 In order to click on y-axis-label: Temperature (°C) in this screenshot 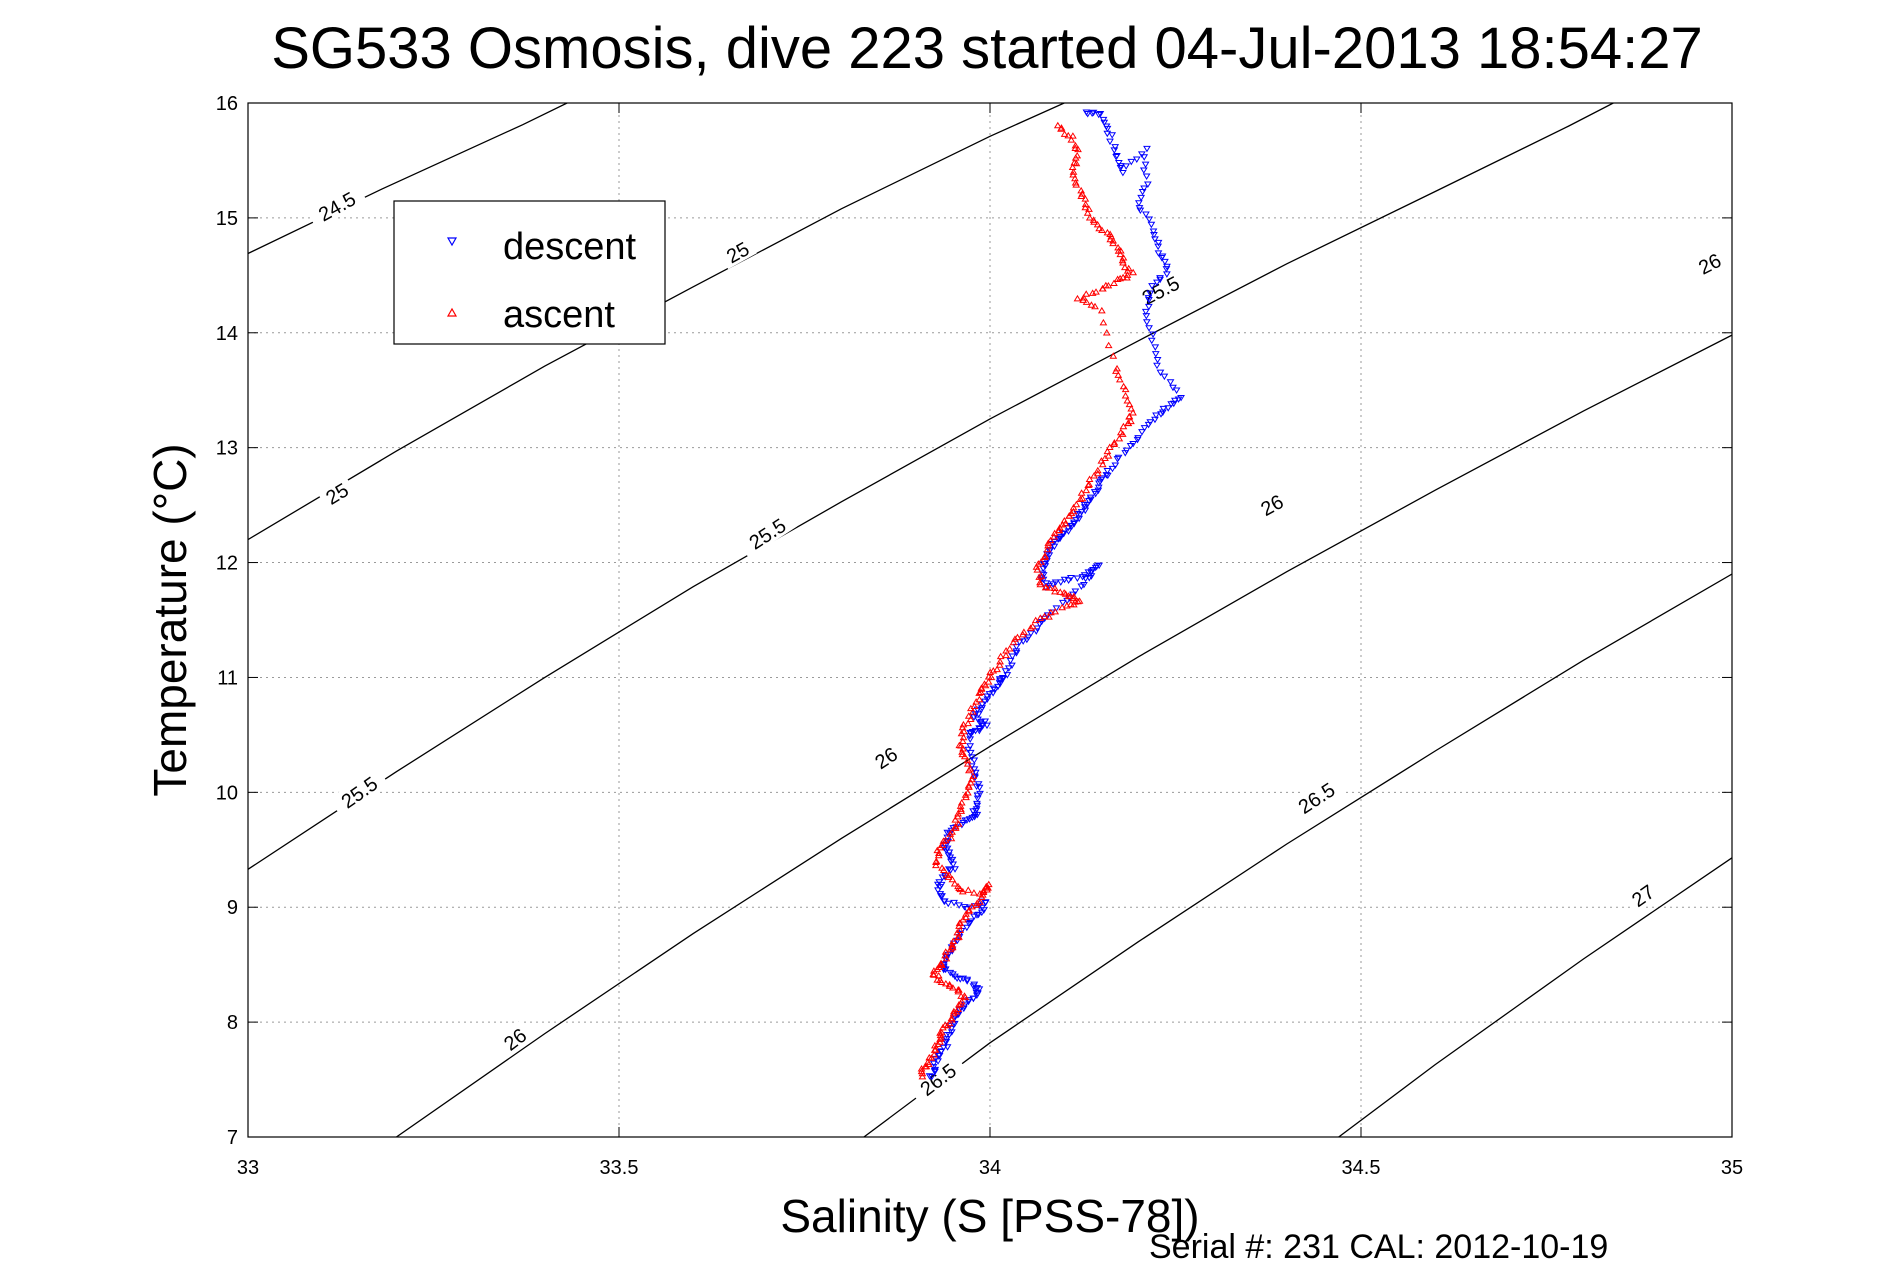, I will do `click(170, 619)`.